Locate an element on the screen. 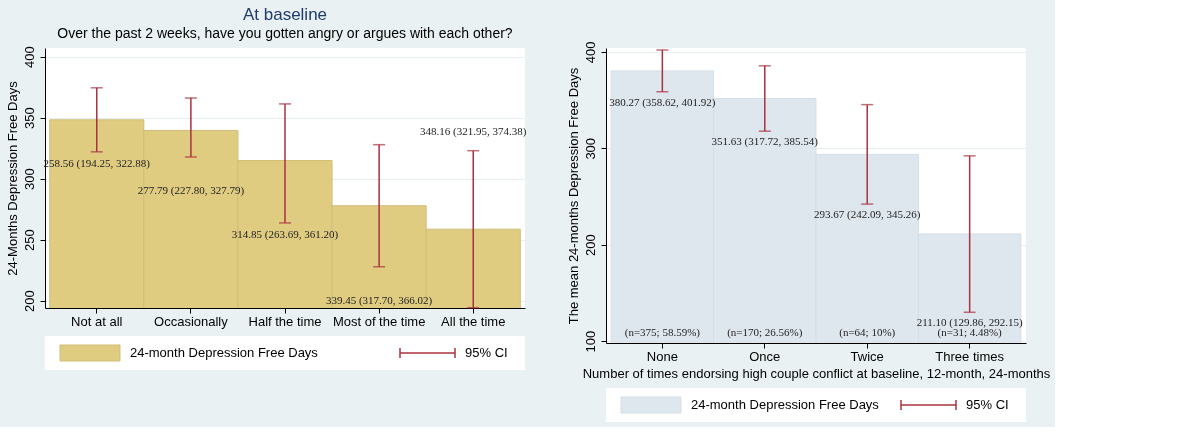 The width and height of the screenshot is (1190, 436). annotation: (n=64; 10%) is located at coordinates (867, 332).